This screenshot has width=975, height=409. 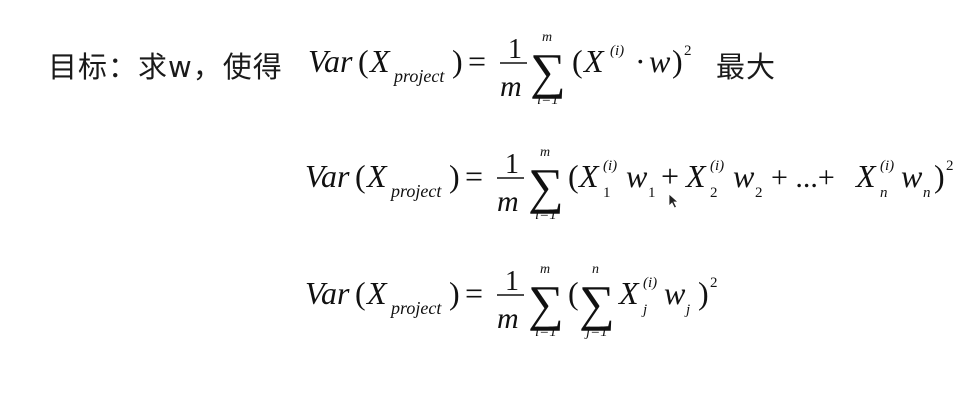 I want to click on eq2-xn-sup: (i), so click(x=887, y=166).